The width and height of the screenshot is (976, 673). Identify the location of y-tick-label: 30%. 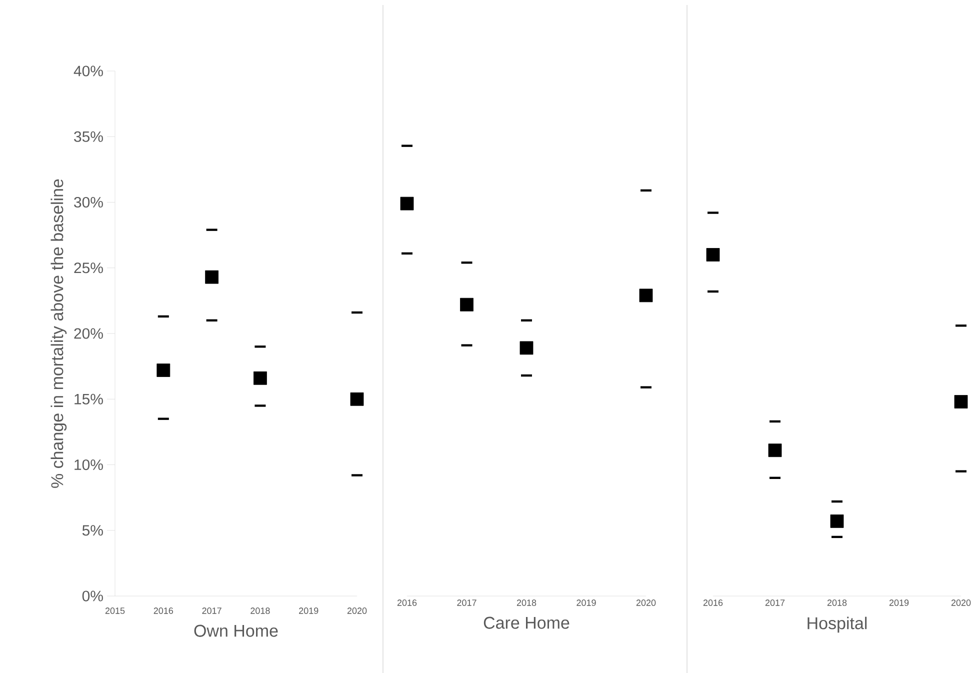
(88, 202).